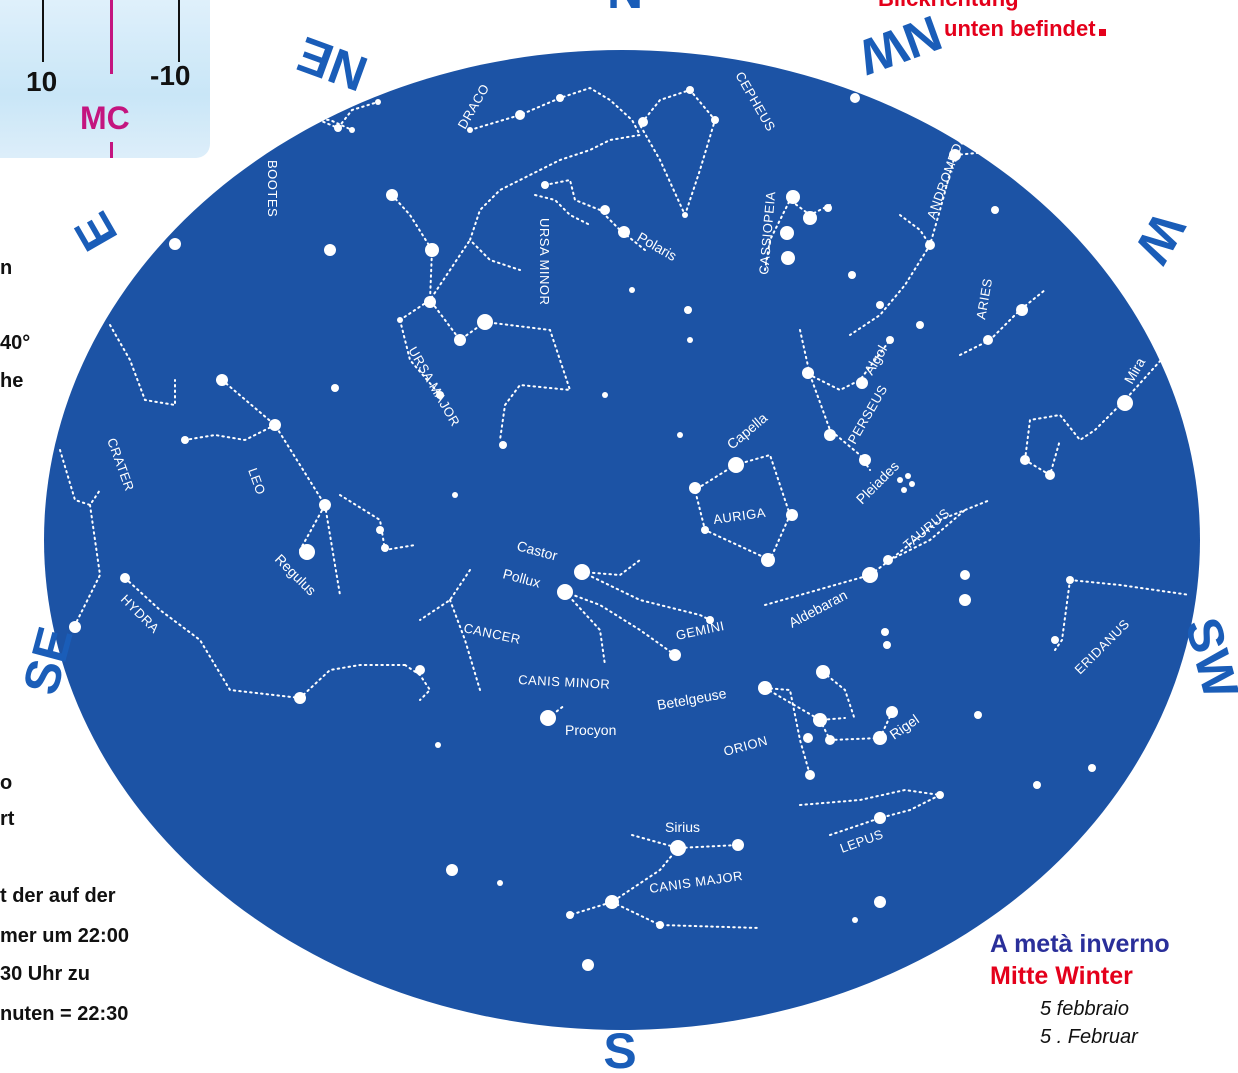 This screenshot has width=1238, height=1073. Describe the element at coordinates (64, 1014) in the screenshot. I see `bottom-text-4: nuten = 22:30` at that location.